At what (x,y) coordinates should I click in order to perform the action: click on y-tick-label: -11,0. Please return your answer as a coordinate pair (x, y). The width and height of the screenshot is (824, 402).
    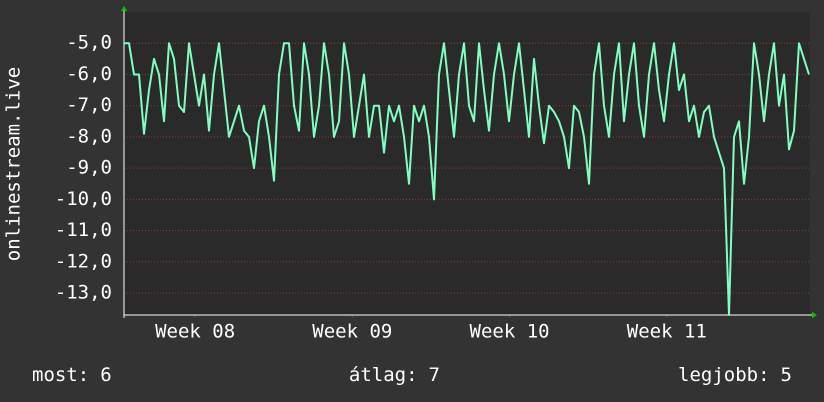
    Looking at the image, I should click on (83, 230).